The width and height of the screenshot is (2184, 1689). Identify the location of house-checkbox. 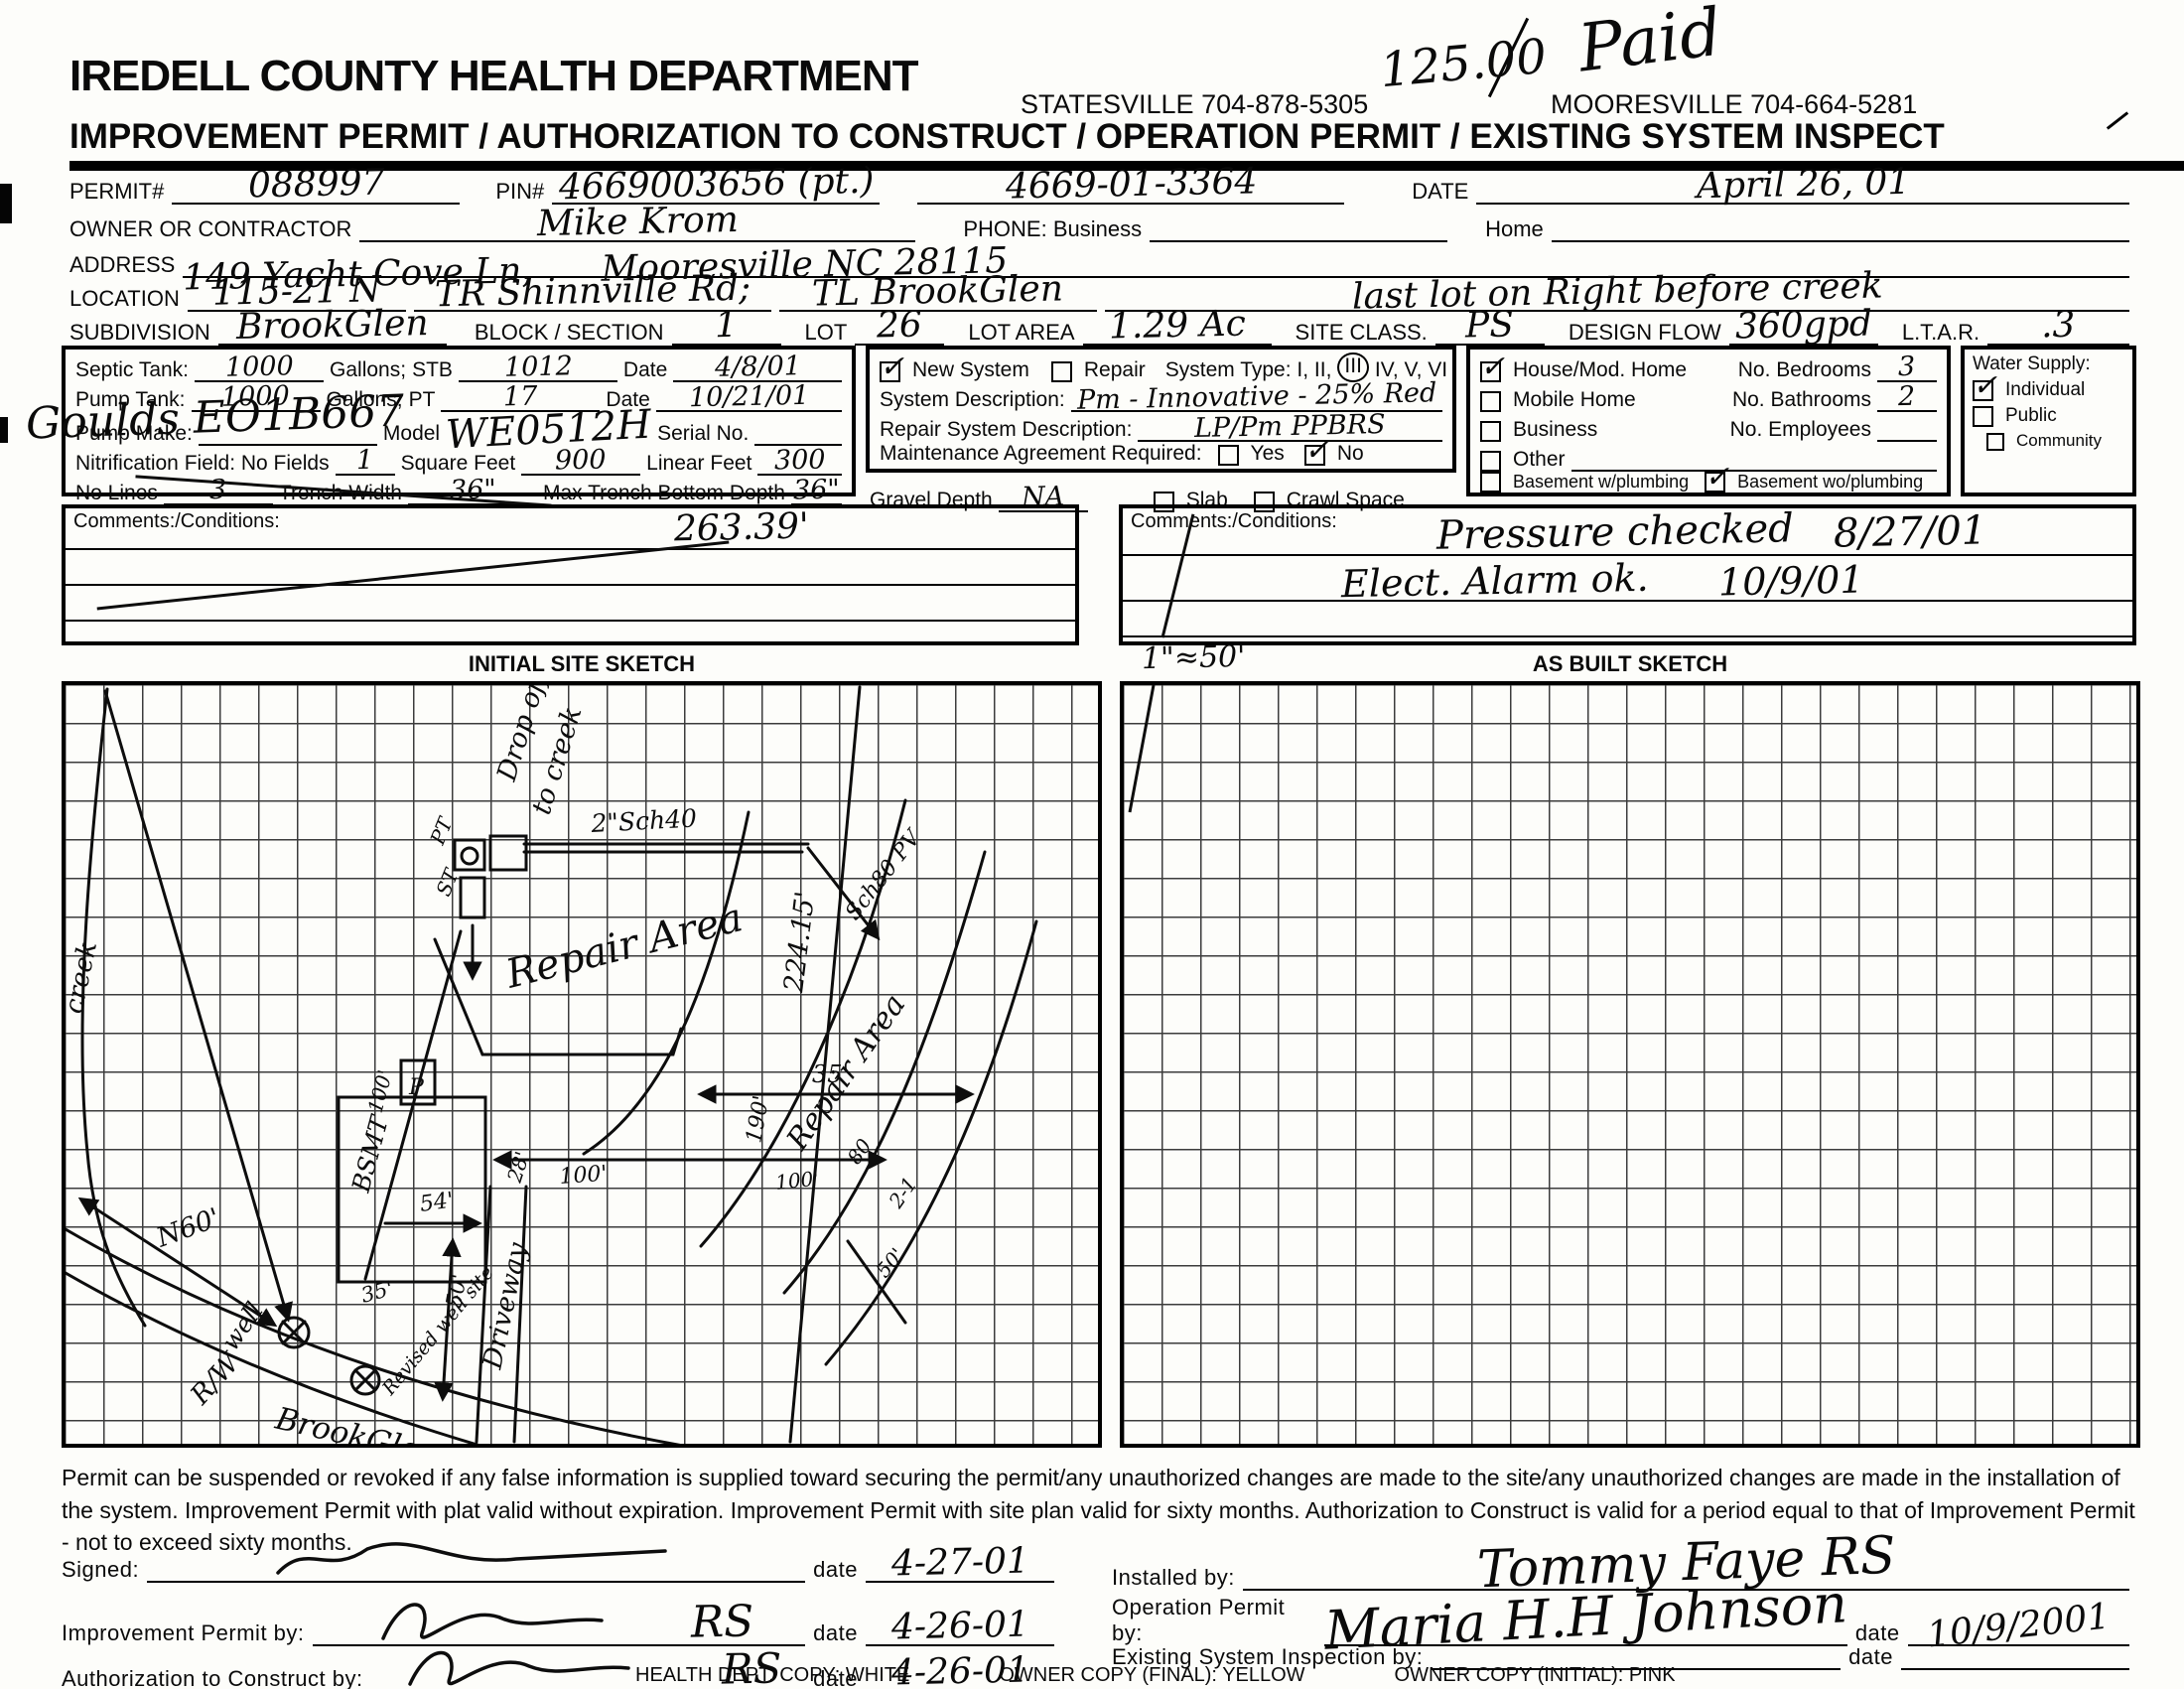
(1492, 367).